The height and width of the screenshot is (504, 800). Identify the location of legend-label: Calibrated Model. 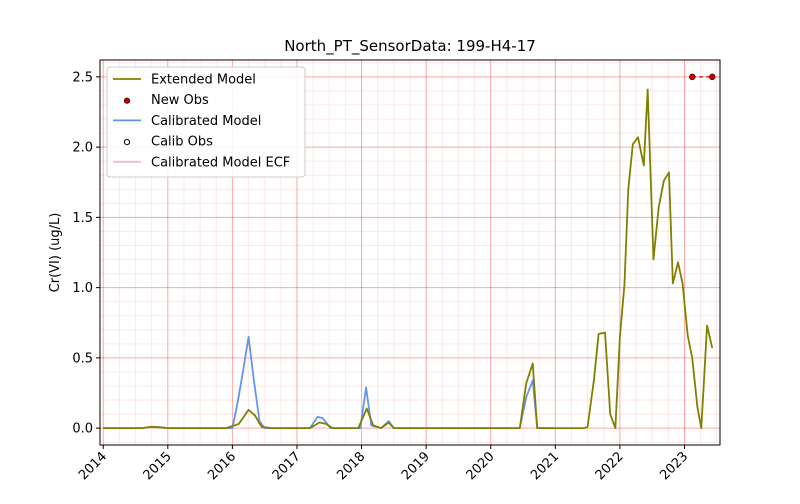
(206, 121).